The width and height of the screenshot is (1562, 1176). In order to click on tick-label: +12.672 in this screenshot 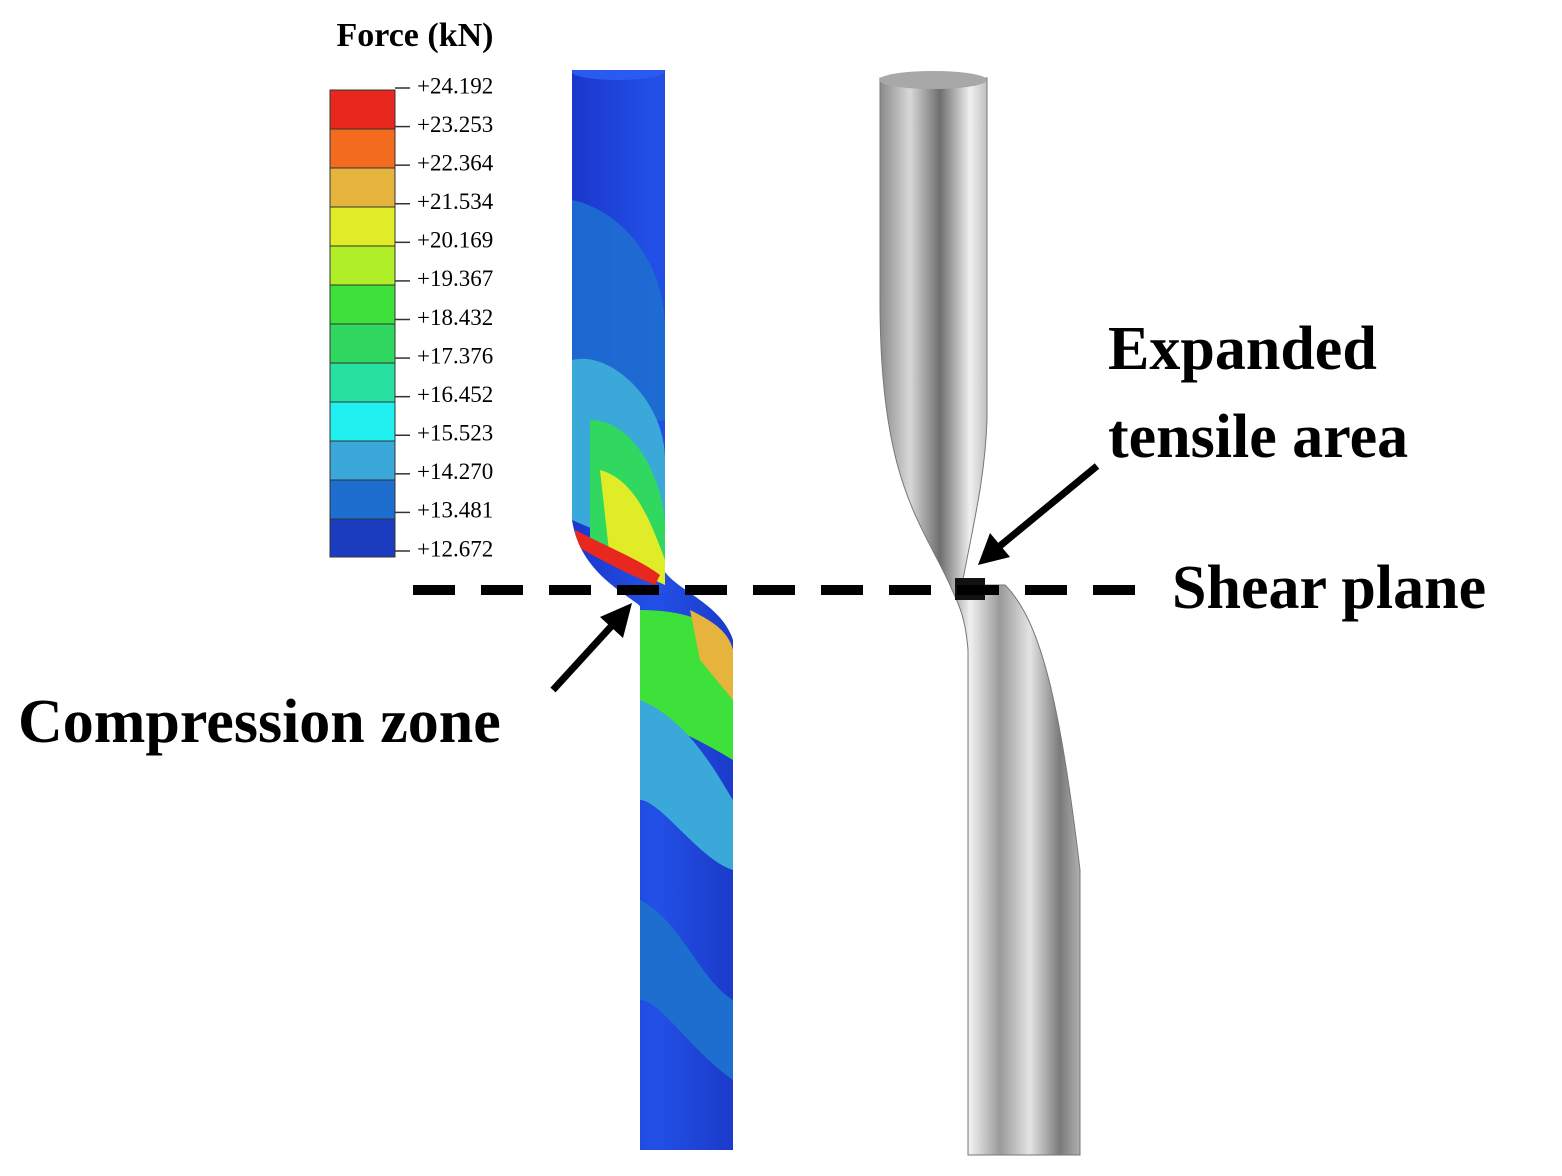, I will do `click(455, 548)`.